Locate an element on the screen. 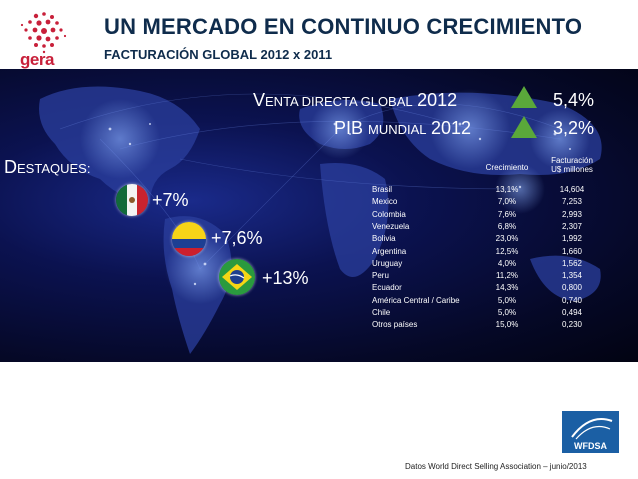 This screenshot has height=479, width=638. wfdsa-globe-icon is located at coordinates (592, 429).